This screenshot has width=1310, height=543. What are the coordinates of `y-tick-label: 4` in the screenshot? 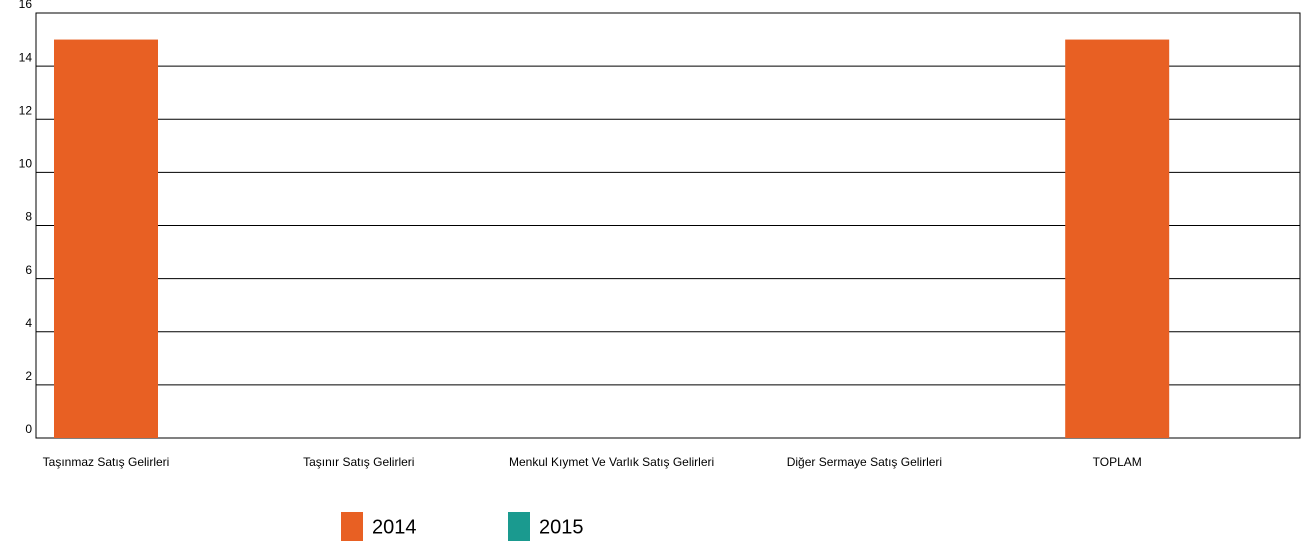 It's located at (28, 323).